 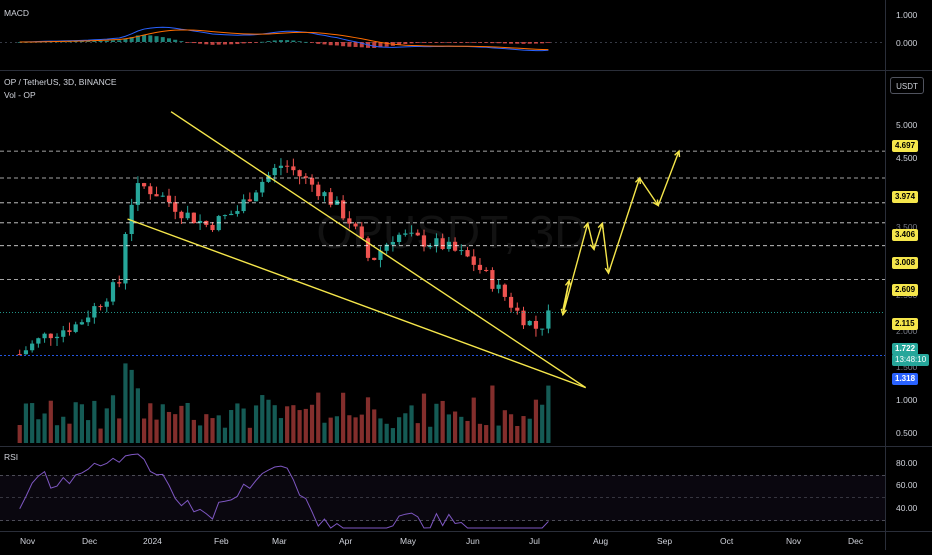 I want to click on price-tick: 2.000, so click(x=907, y=331).